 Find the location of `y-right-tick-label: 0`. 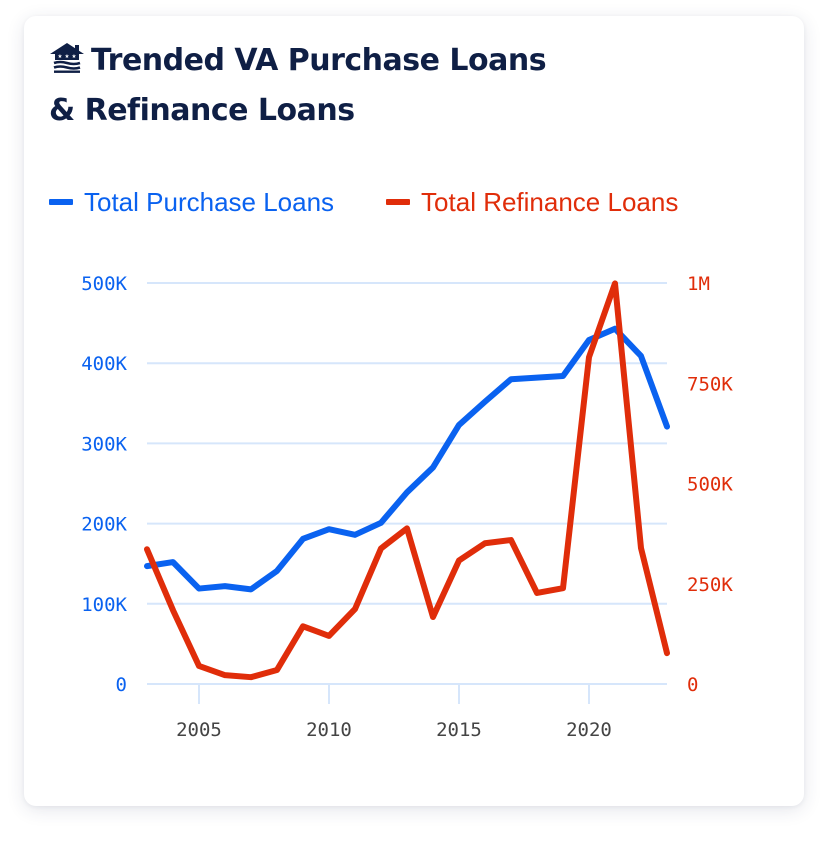

y-right-tick-label: 0 is located at coordinates (692, 685).